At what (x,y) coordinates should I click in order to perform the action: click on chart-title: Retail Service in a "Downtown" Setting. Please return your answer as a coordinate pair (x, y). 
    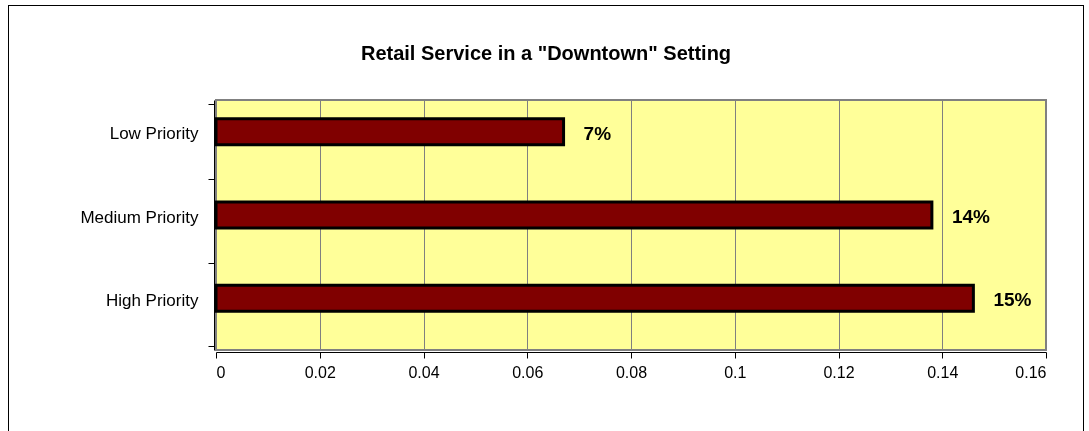
    Looking at the image, I should click on (546, 53).